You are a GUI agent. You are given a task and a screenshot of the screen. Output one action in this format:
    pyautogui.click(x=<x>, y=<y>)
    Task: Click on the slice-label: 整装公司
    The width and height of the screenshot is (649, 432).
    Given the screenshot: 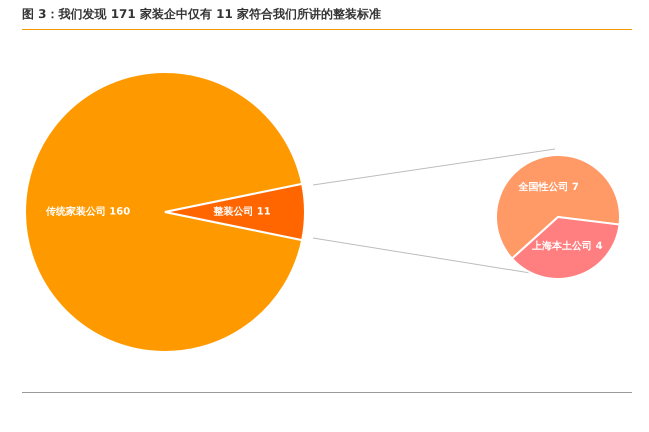 What is the action you would take?
    pyautogui.click(x=234, y=212)
    